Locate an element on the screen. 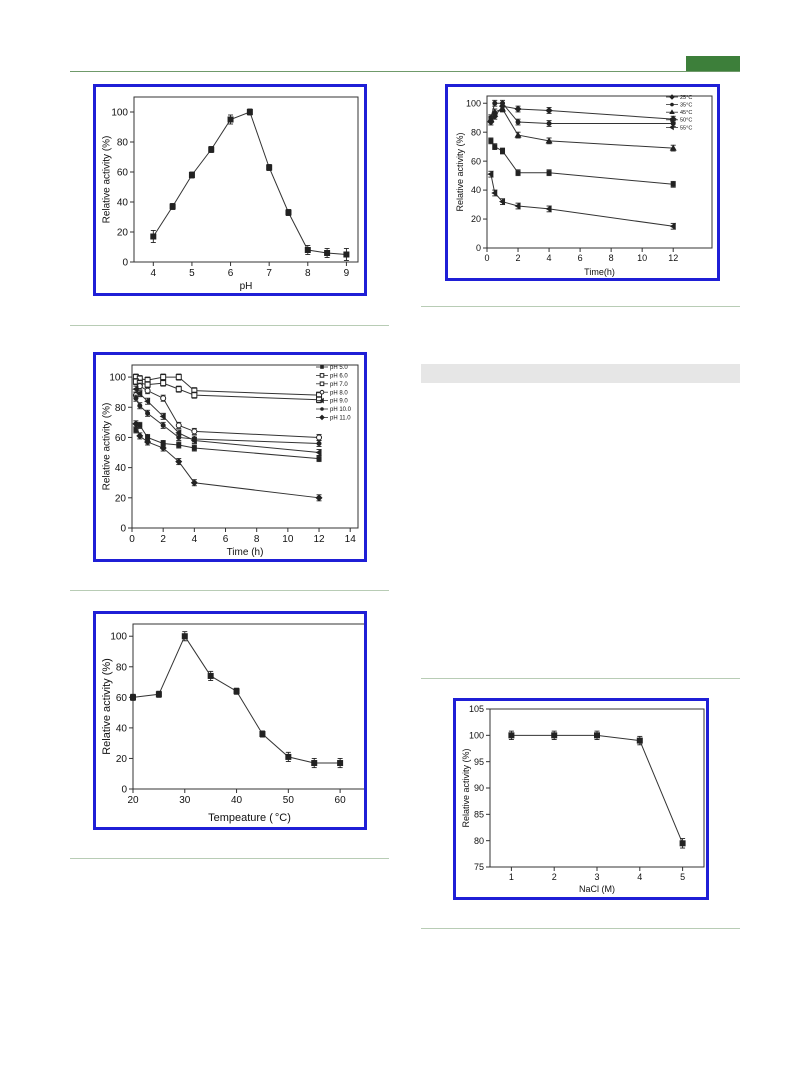 This screenshot has width=809, height=1067. x-tick-label: 5 is located at coordinates (192, 273).